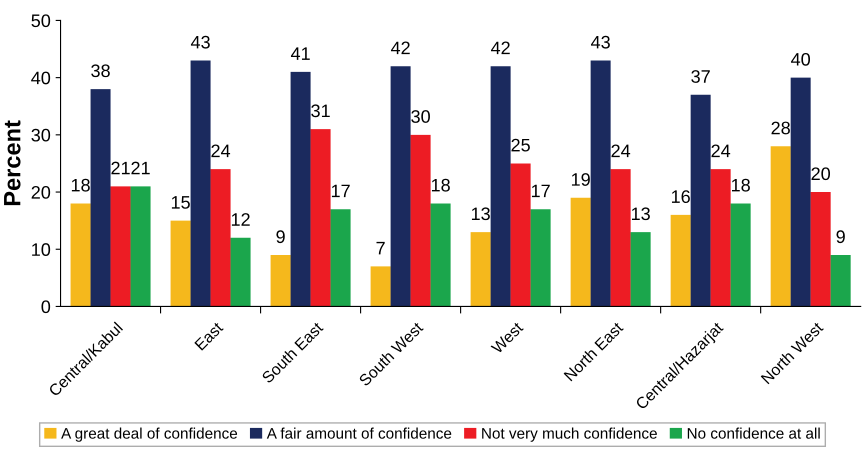 This screenshot has width=865, height=454. What do you see at coordinates (100, 71) in the screenshot?
I see `data-label: 38` at bounding box center [100, 71].